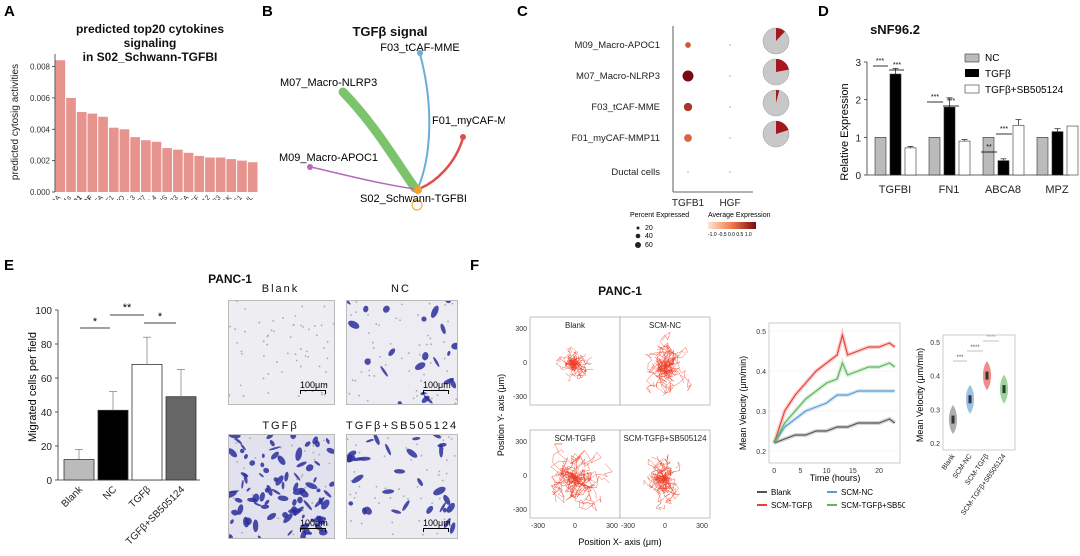 This screenshot has height=556, width=1080. I want to click on e-xtick-label: TGFβ+SB505124, so click(155, 515).